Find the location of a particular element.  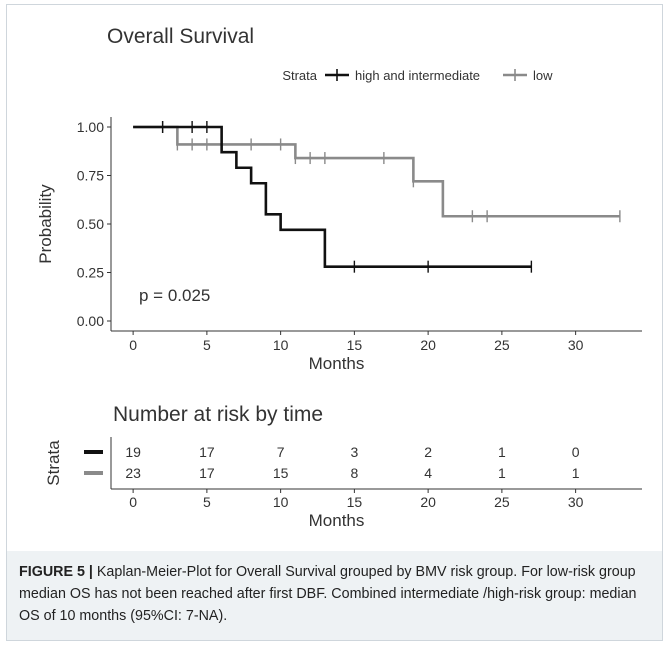

y-tick-label: 0.25 is located at coordinates (90, 273).